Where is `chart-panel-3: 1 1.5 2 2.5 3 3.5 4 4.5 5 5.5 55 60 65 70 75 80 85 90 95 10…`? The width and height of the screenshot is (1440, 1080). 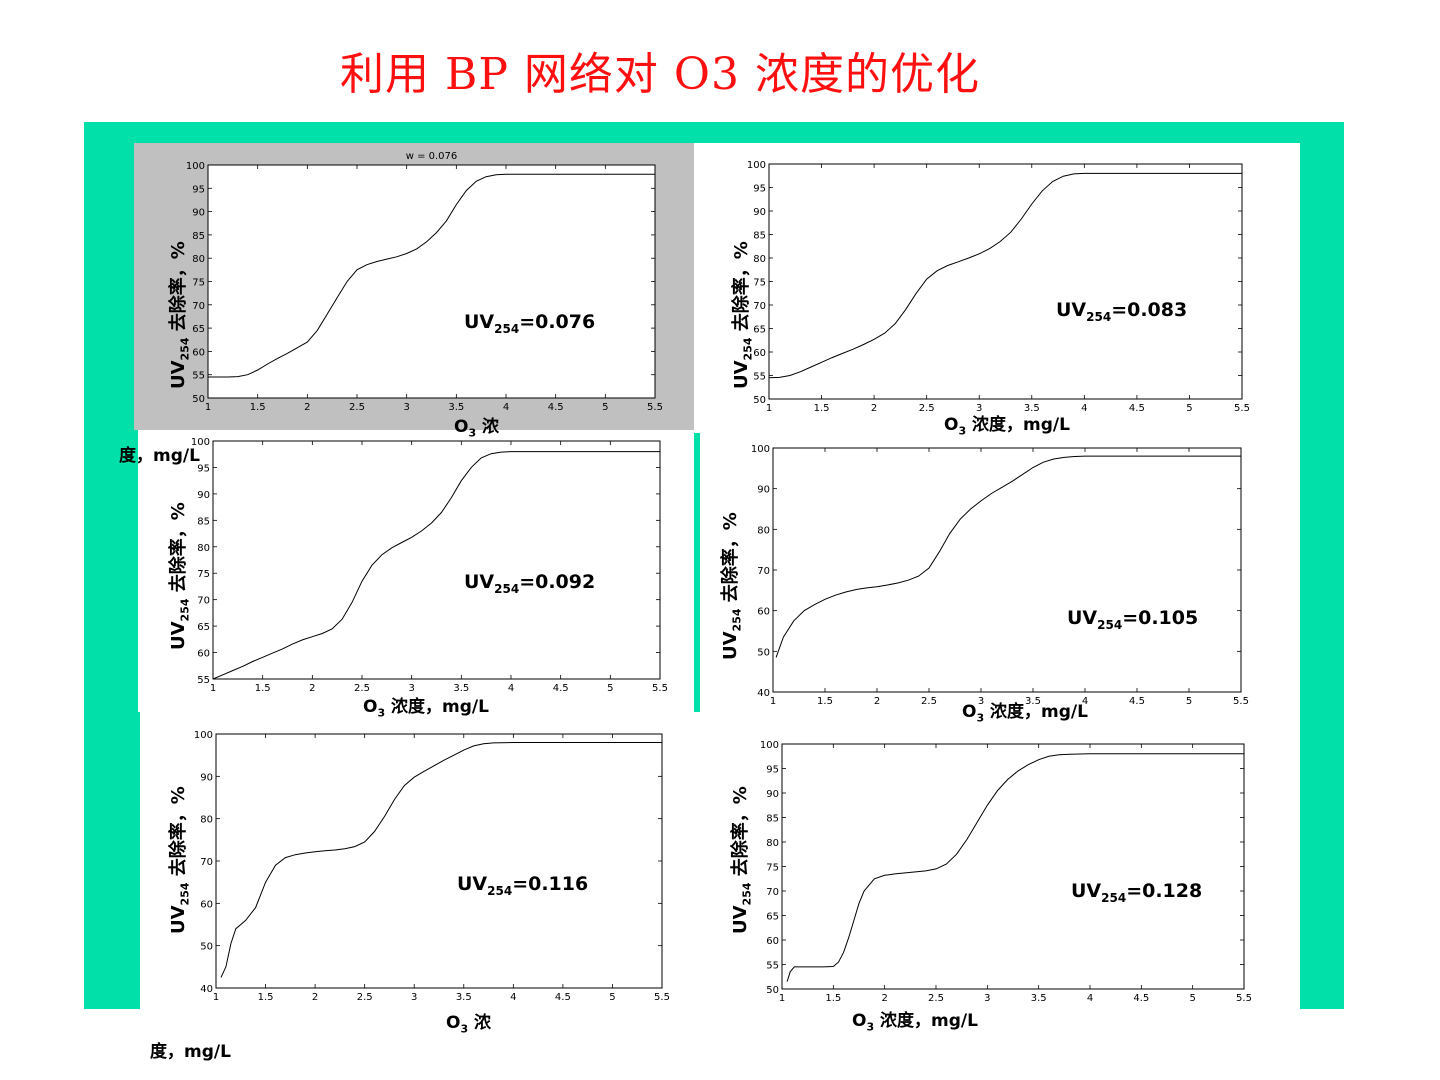
chart-panel-3: 1 1.5 2 2.5 3 3.5 4 4.5 5 5.5 55 60 65 70 75 80 85 90 95 10… is located at coordinates (416, 571).